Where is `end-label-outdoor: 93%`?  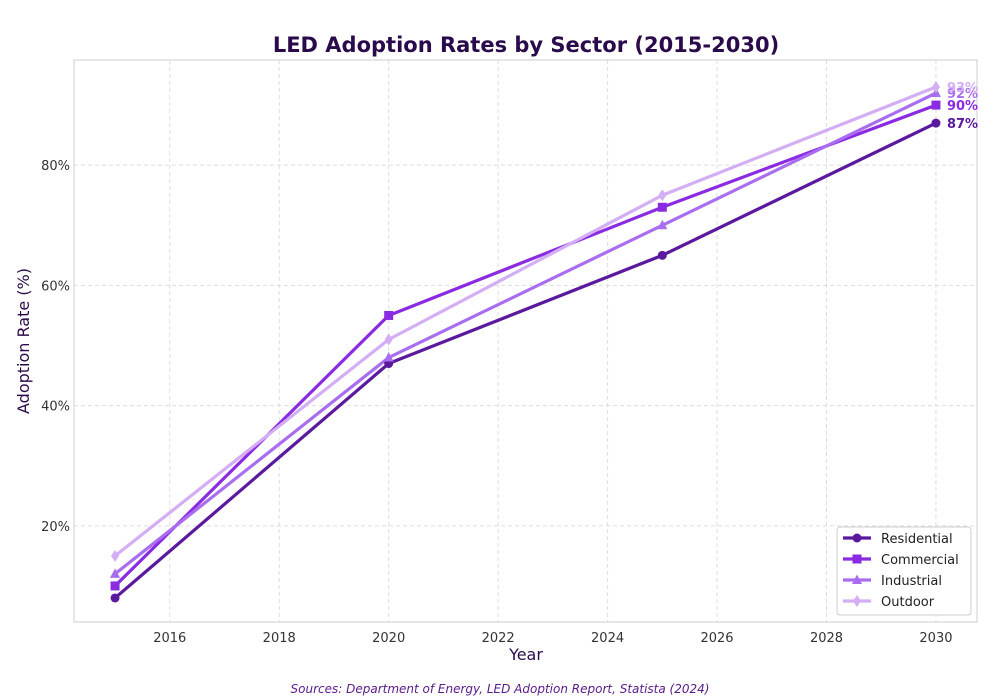 end-label-outdoor: 93% is located at coordinates (962, 88).